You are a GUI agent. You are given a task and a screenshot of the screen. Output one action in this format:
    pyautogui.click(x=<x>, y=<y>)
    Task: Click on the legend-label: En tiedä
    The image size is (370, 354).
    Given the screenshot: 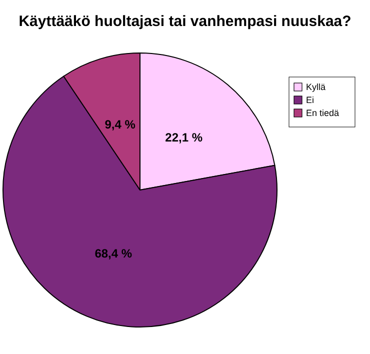 What is the action you would take?
    pyautogui.click(x=323, y=113)
    